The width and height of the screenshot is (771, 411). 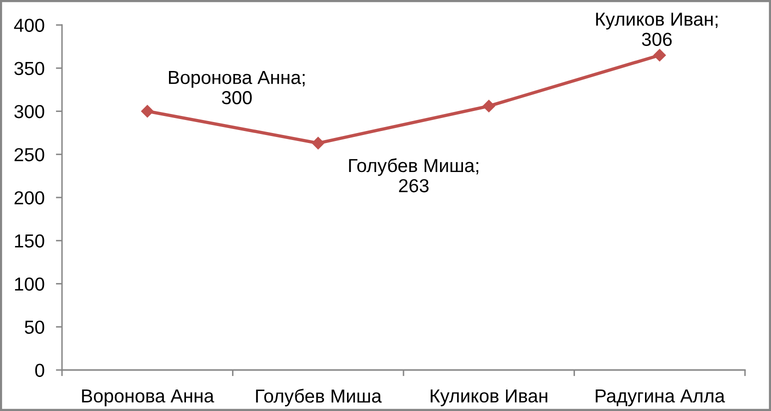 I want to click on y-tick-label: 150, so click(x=29, y=241).